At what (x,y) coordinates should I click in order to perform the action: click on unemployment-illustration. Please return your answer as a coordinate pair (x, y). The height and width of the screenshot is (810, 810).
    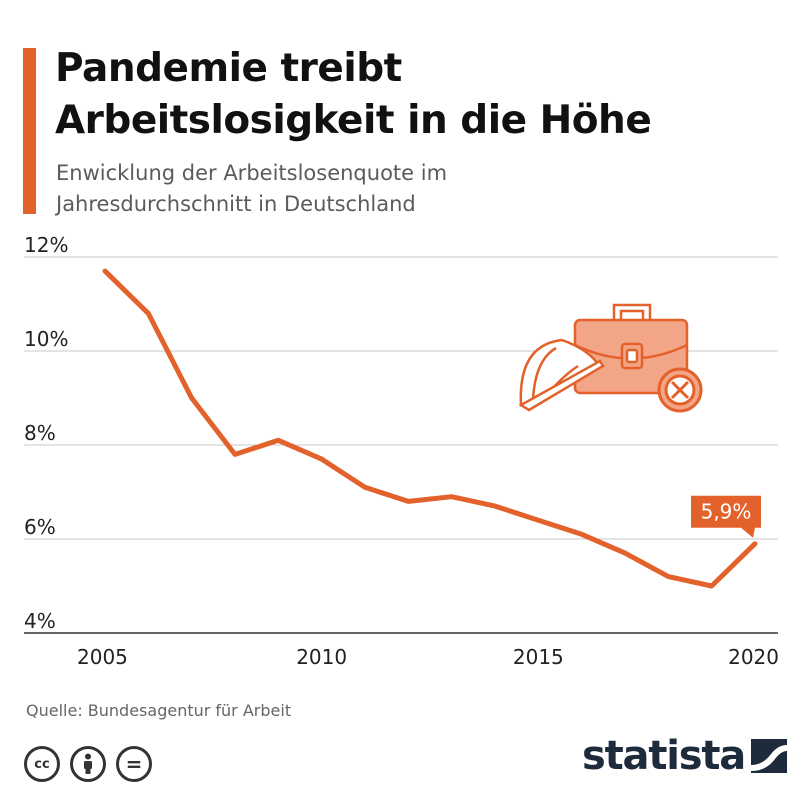
    Looking at the image, I should click on (610, 358).